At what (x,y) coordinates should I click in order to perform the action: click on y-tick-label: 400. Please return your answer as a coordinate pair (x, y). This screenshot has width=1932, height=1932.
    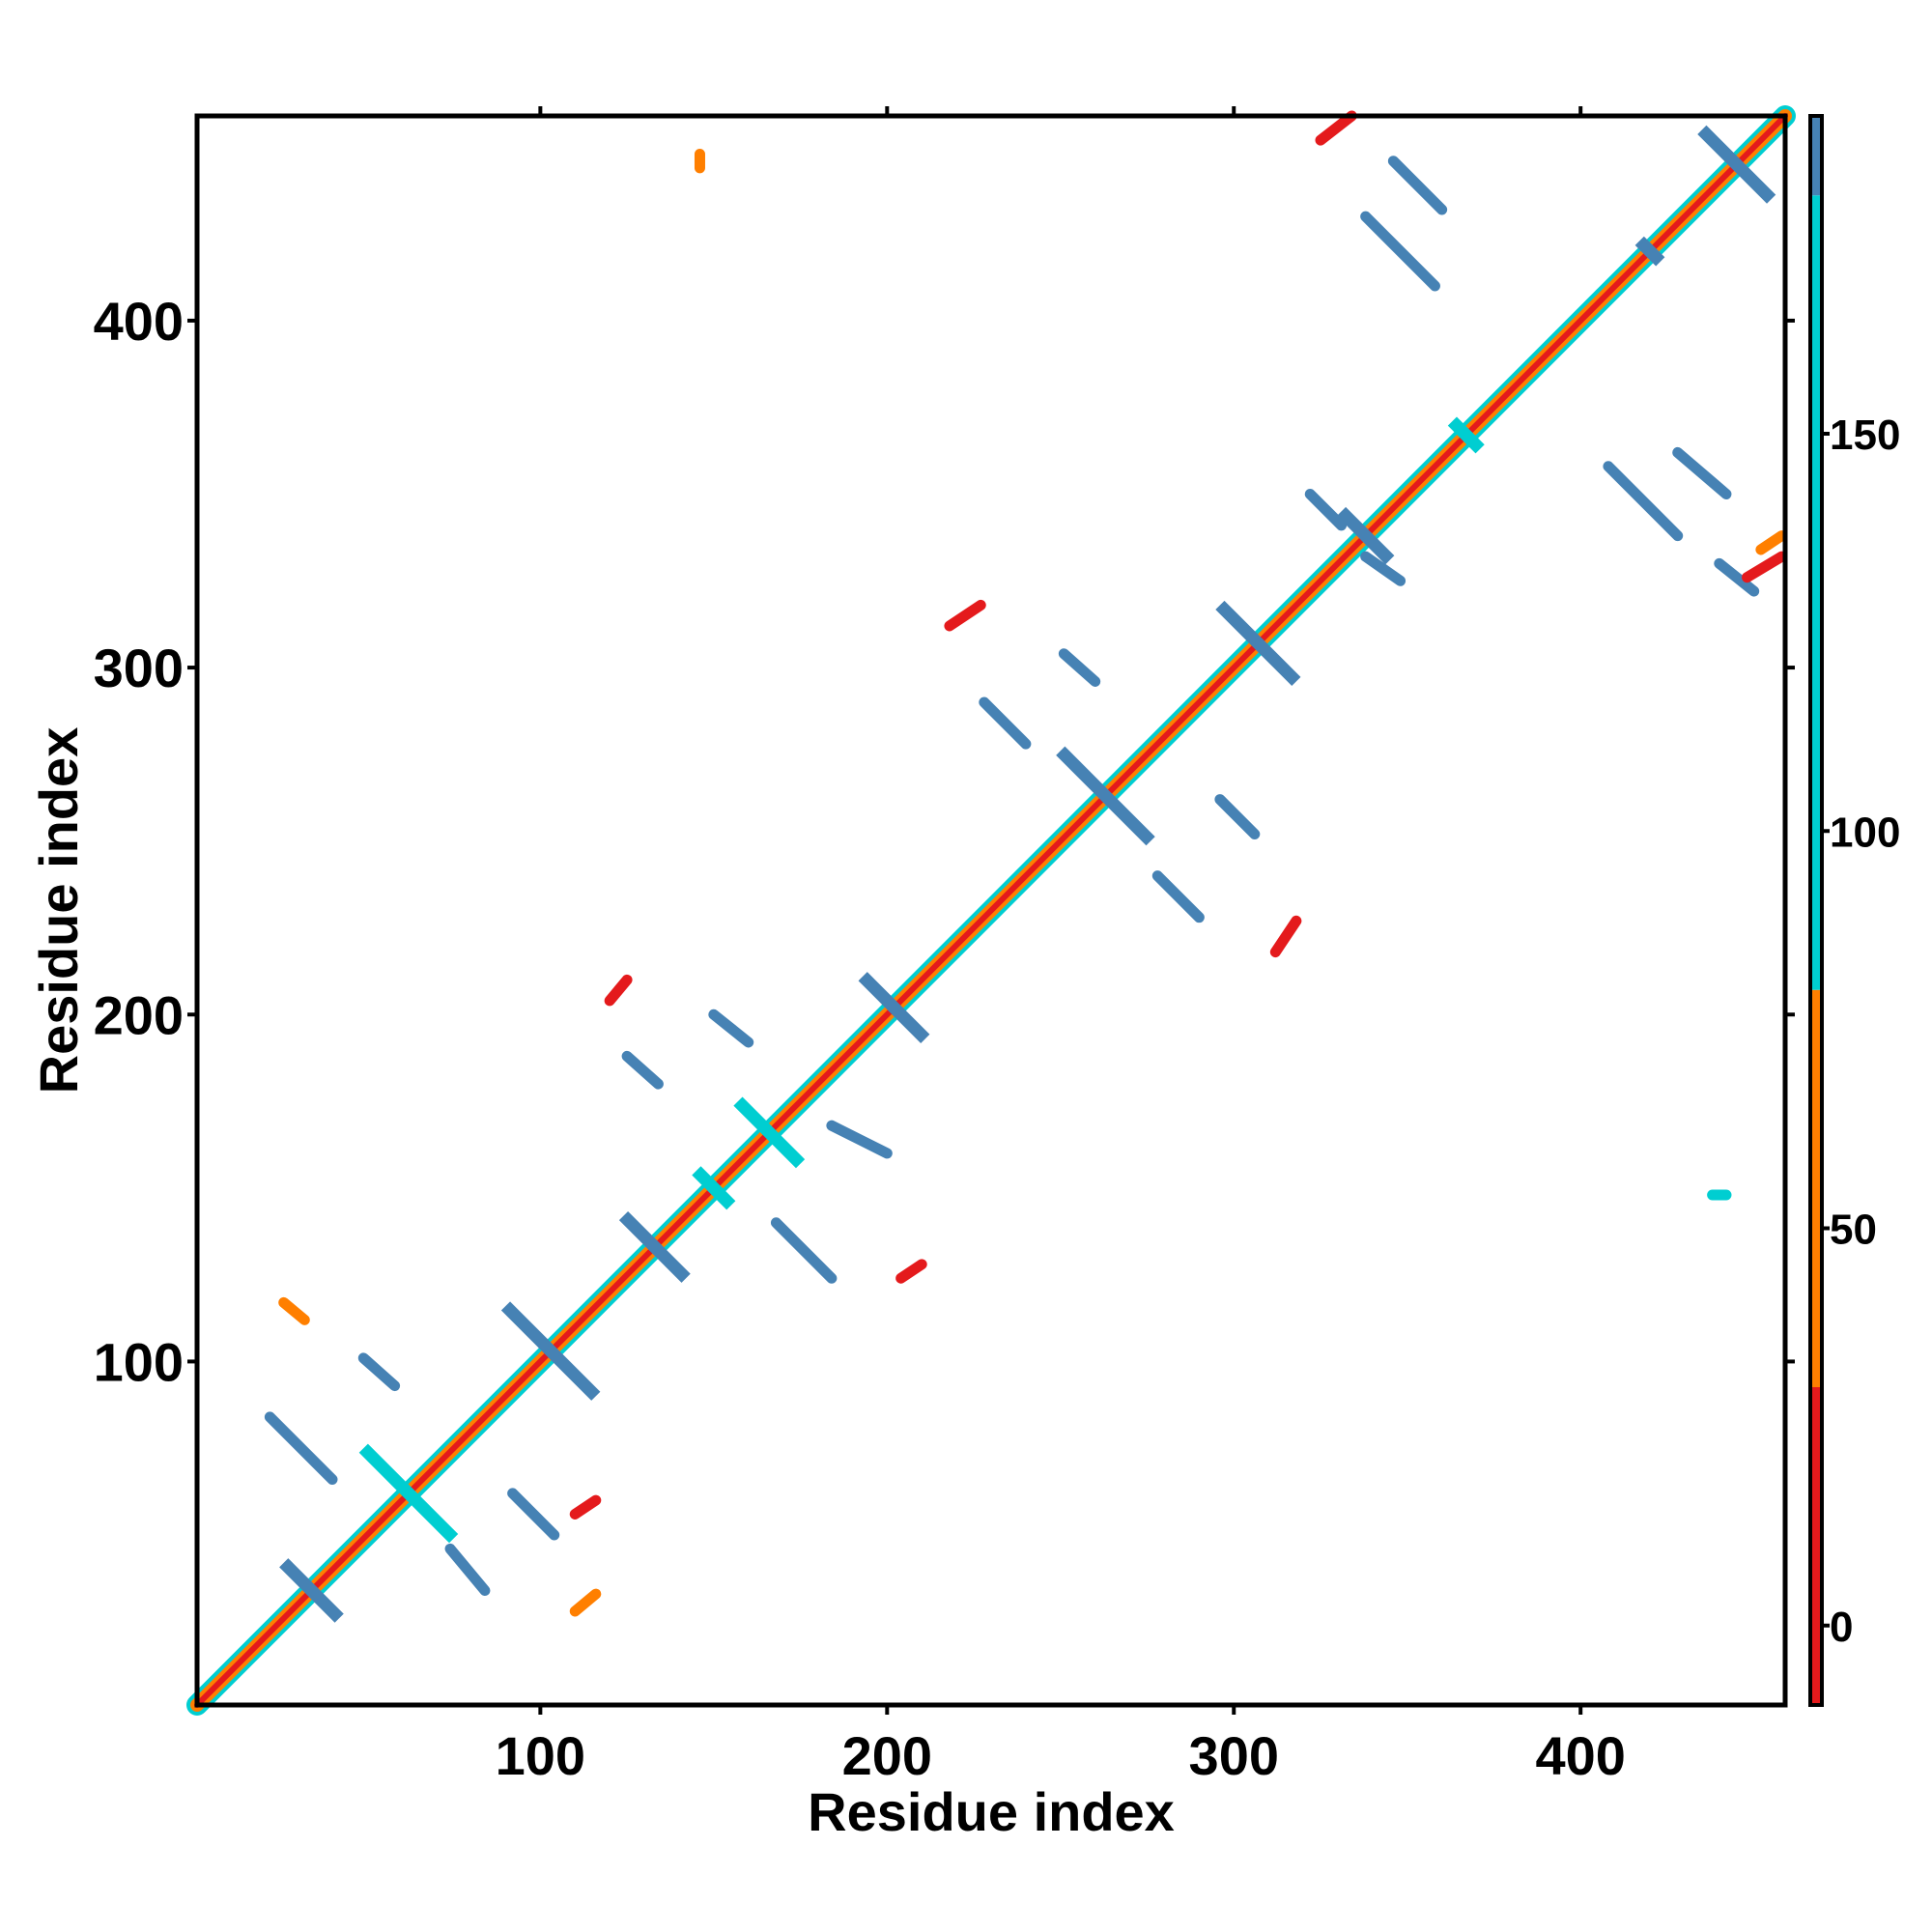
    Looking at the image, I should click on (139, 321).